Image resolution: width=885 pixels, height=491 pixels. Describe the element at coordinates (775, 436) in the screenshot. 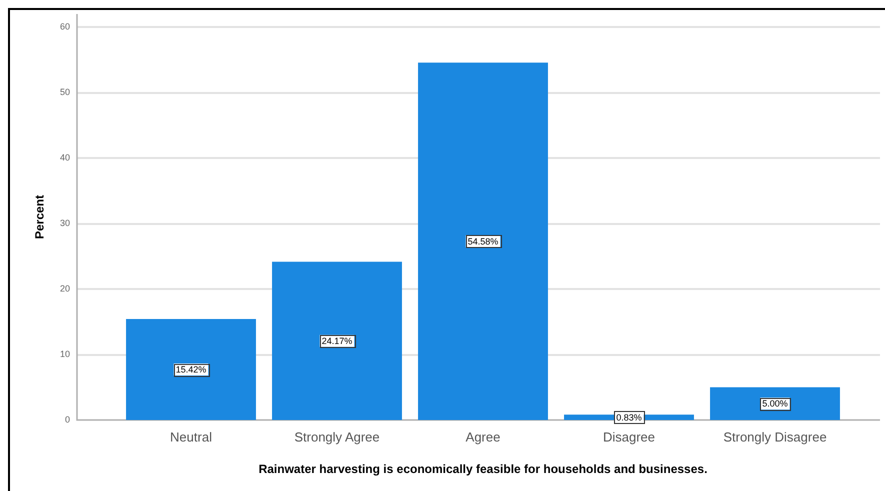

I see `x-tick-label: Strongly Disagree` at that location.